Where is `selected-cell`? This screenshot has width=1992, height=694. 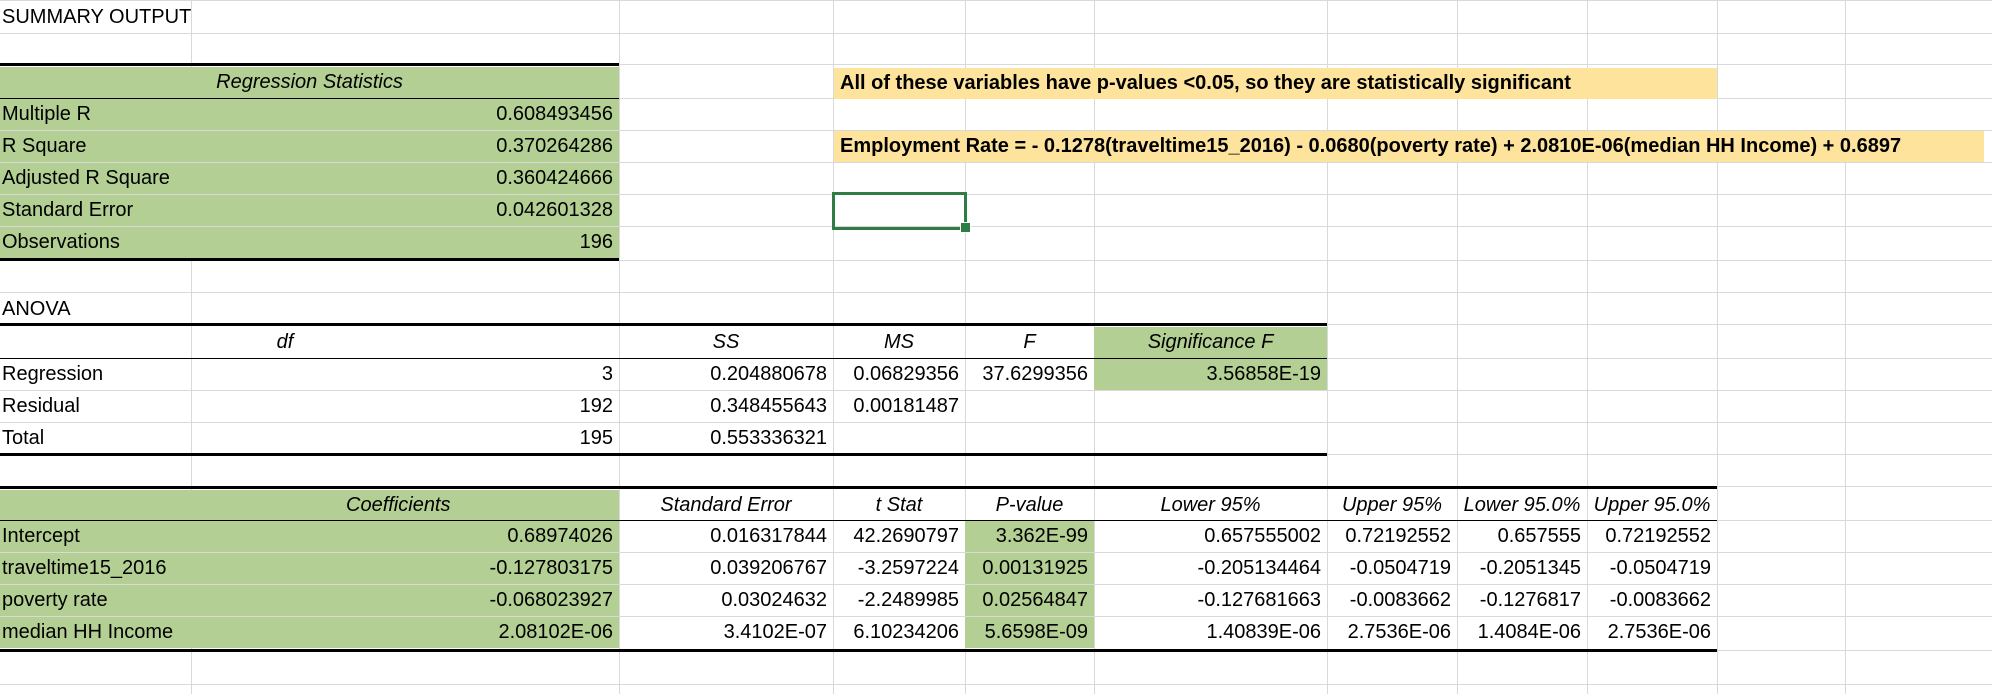 selected-cell is located at coordinates (899, 211).